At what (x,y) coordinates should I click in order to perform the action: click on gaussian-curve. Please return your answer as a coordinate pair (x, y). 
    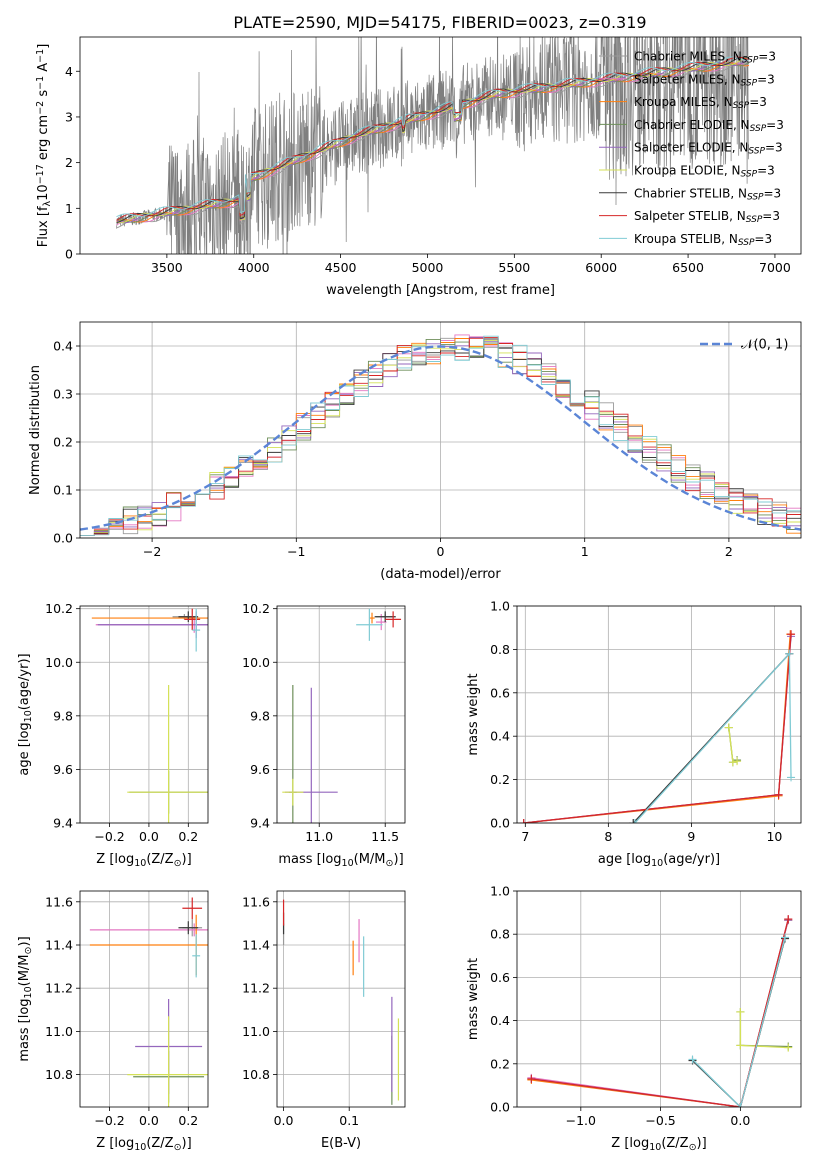
    Looking at the image, I should click on (440, 438).